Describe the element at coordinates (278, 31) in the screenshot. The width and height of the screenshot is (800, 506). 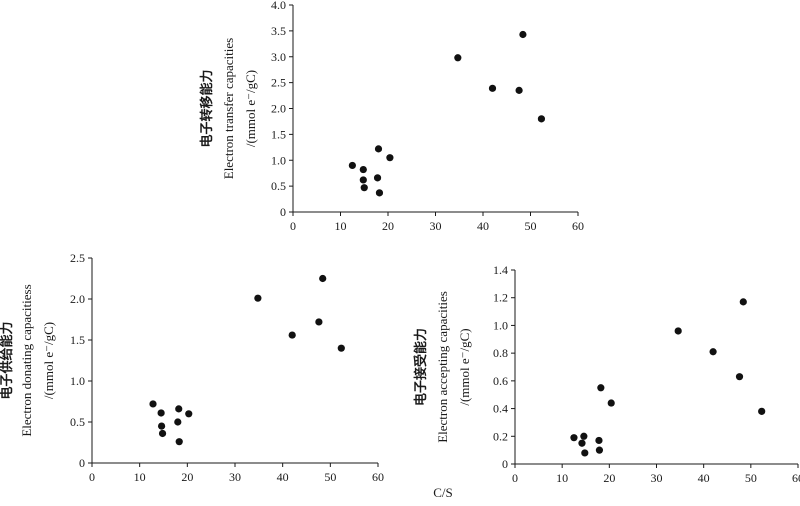
I see `y-tick-label: 3.5` at that location.